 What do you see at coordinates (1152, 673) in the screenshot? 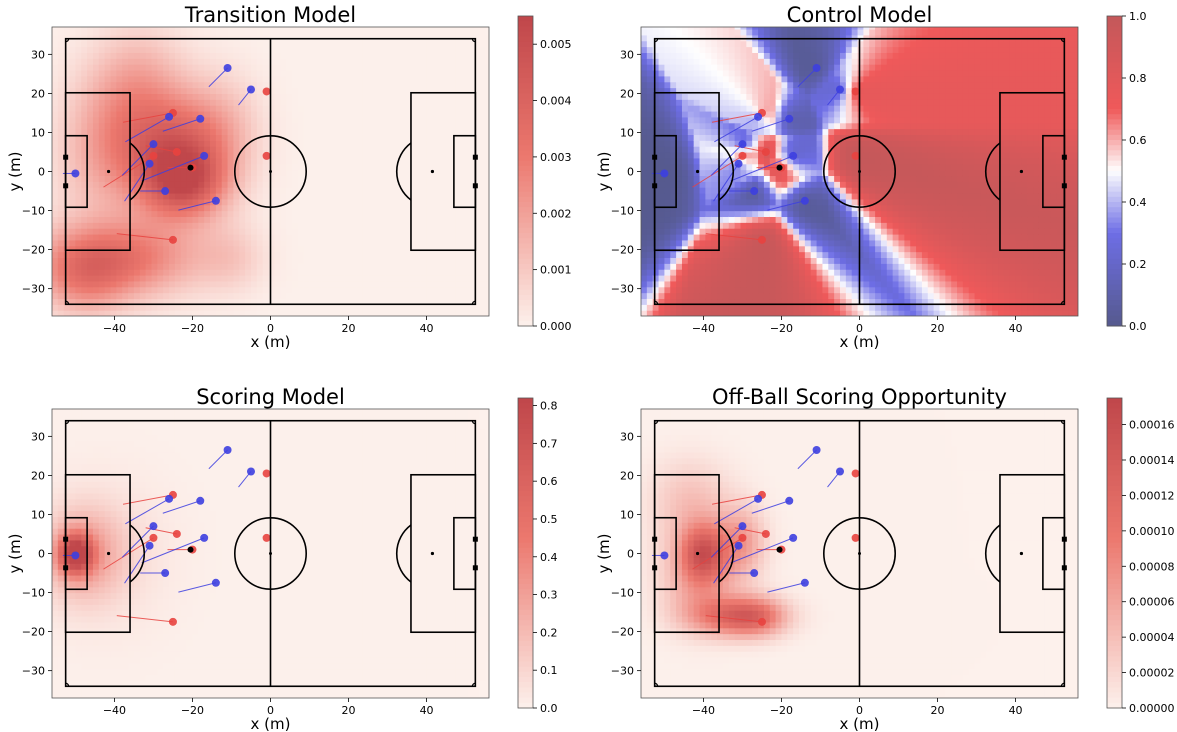
I see `colorbar-tick-label: 0.00002` at bounding box center [1152, 673].